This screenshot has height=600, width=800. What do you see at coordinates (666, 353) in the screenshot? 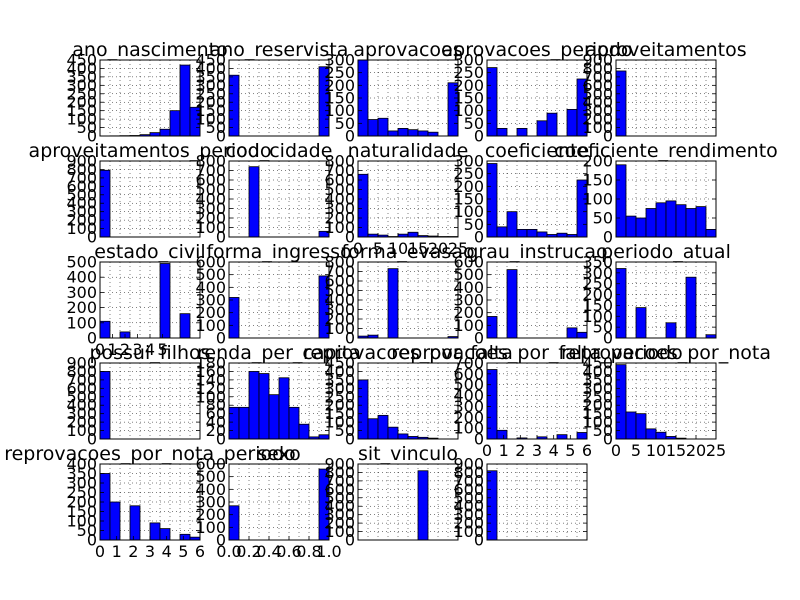
I see `panel-title: reprovacoes_por_nota` at bounding box center [666, 353].